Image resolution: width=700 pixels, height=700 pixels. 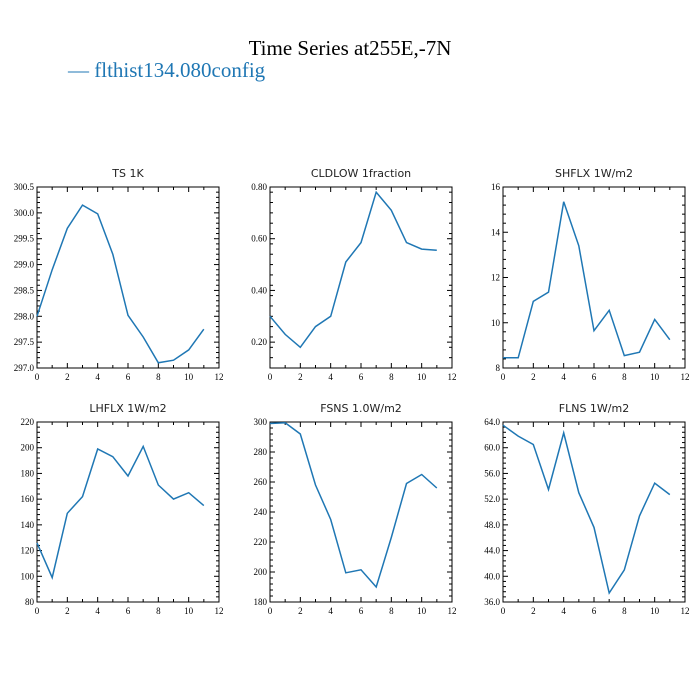 What do you see at coordinates (259, 239) in the screenshot?
I see `y-tick-label: 0.60` at bounding box center [259, 239].